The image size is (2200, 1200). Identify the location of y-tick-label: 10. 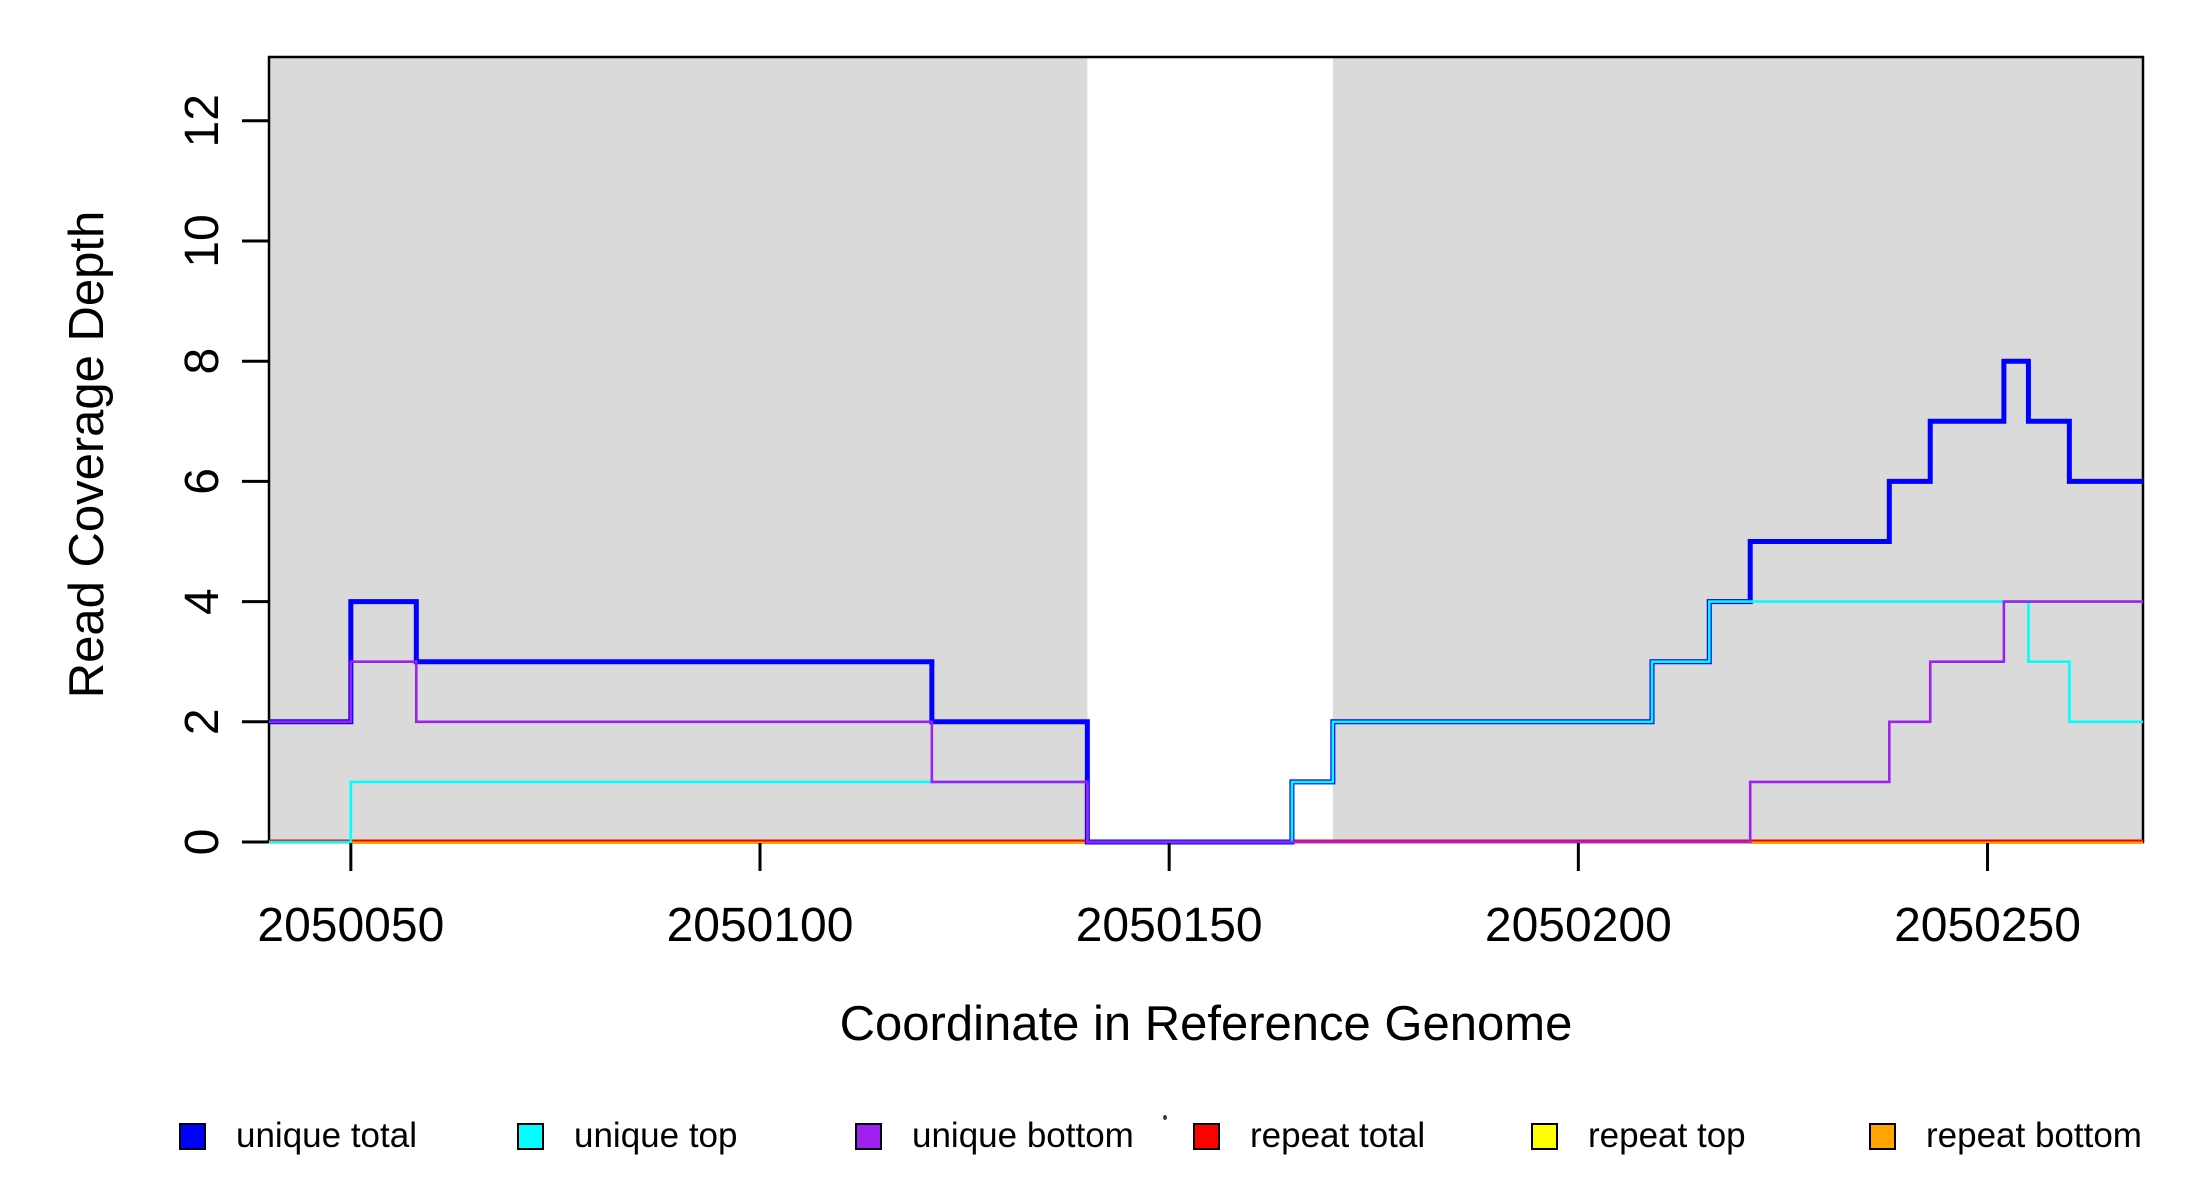
(202, 240).